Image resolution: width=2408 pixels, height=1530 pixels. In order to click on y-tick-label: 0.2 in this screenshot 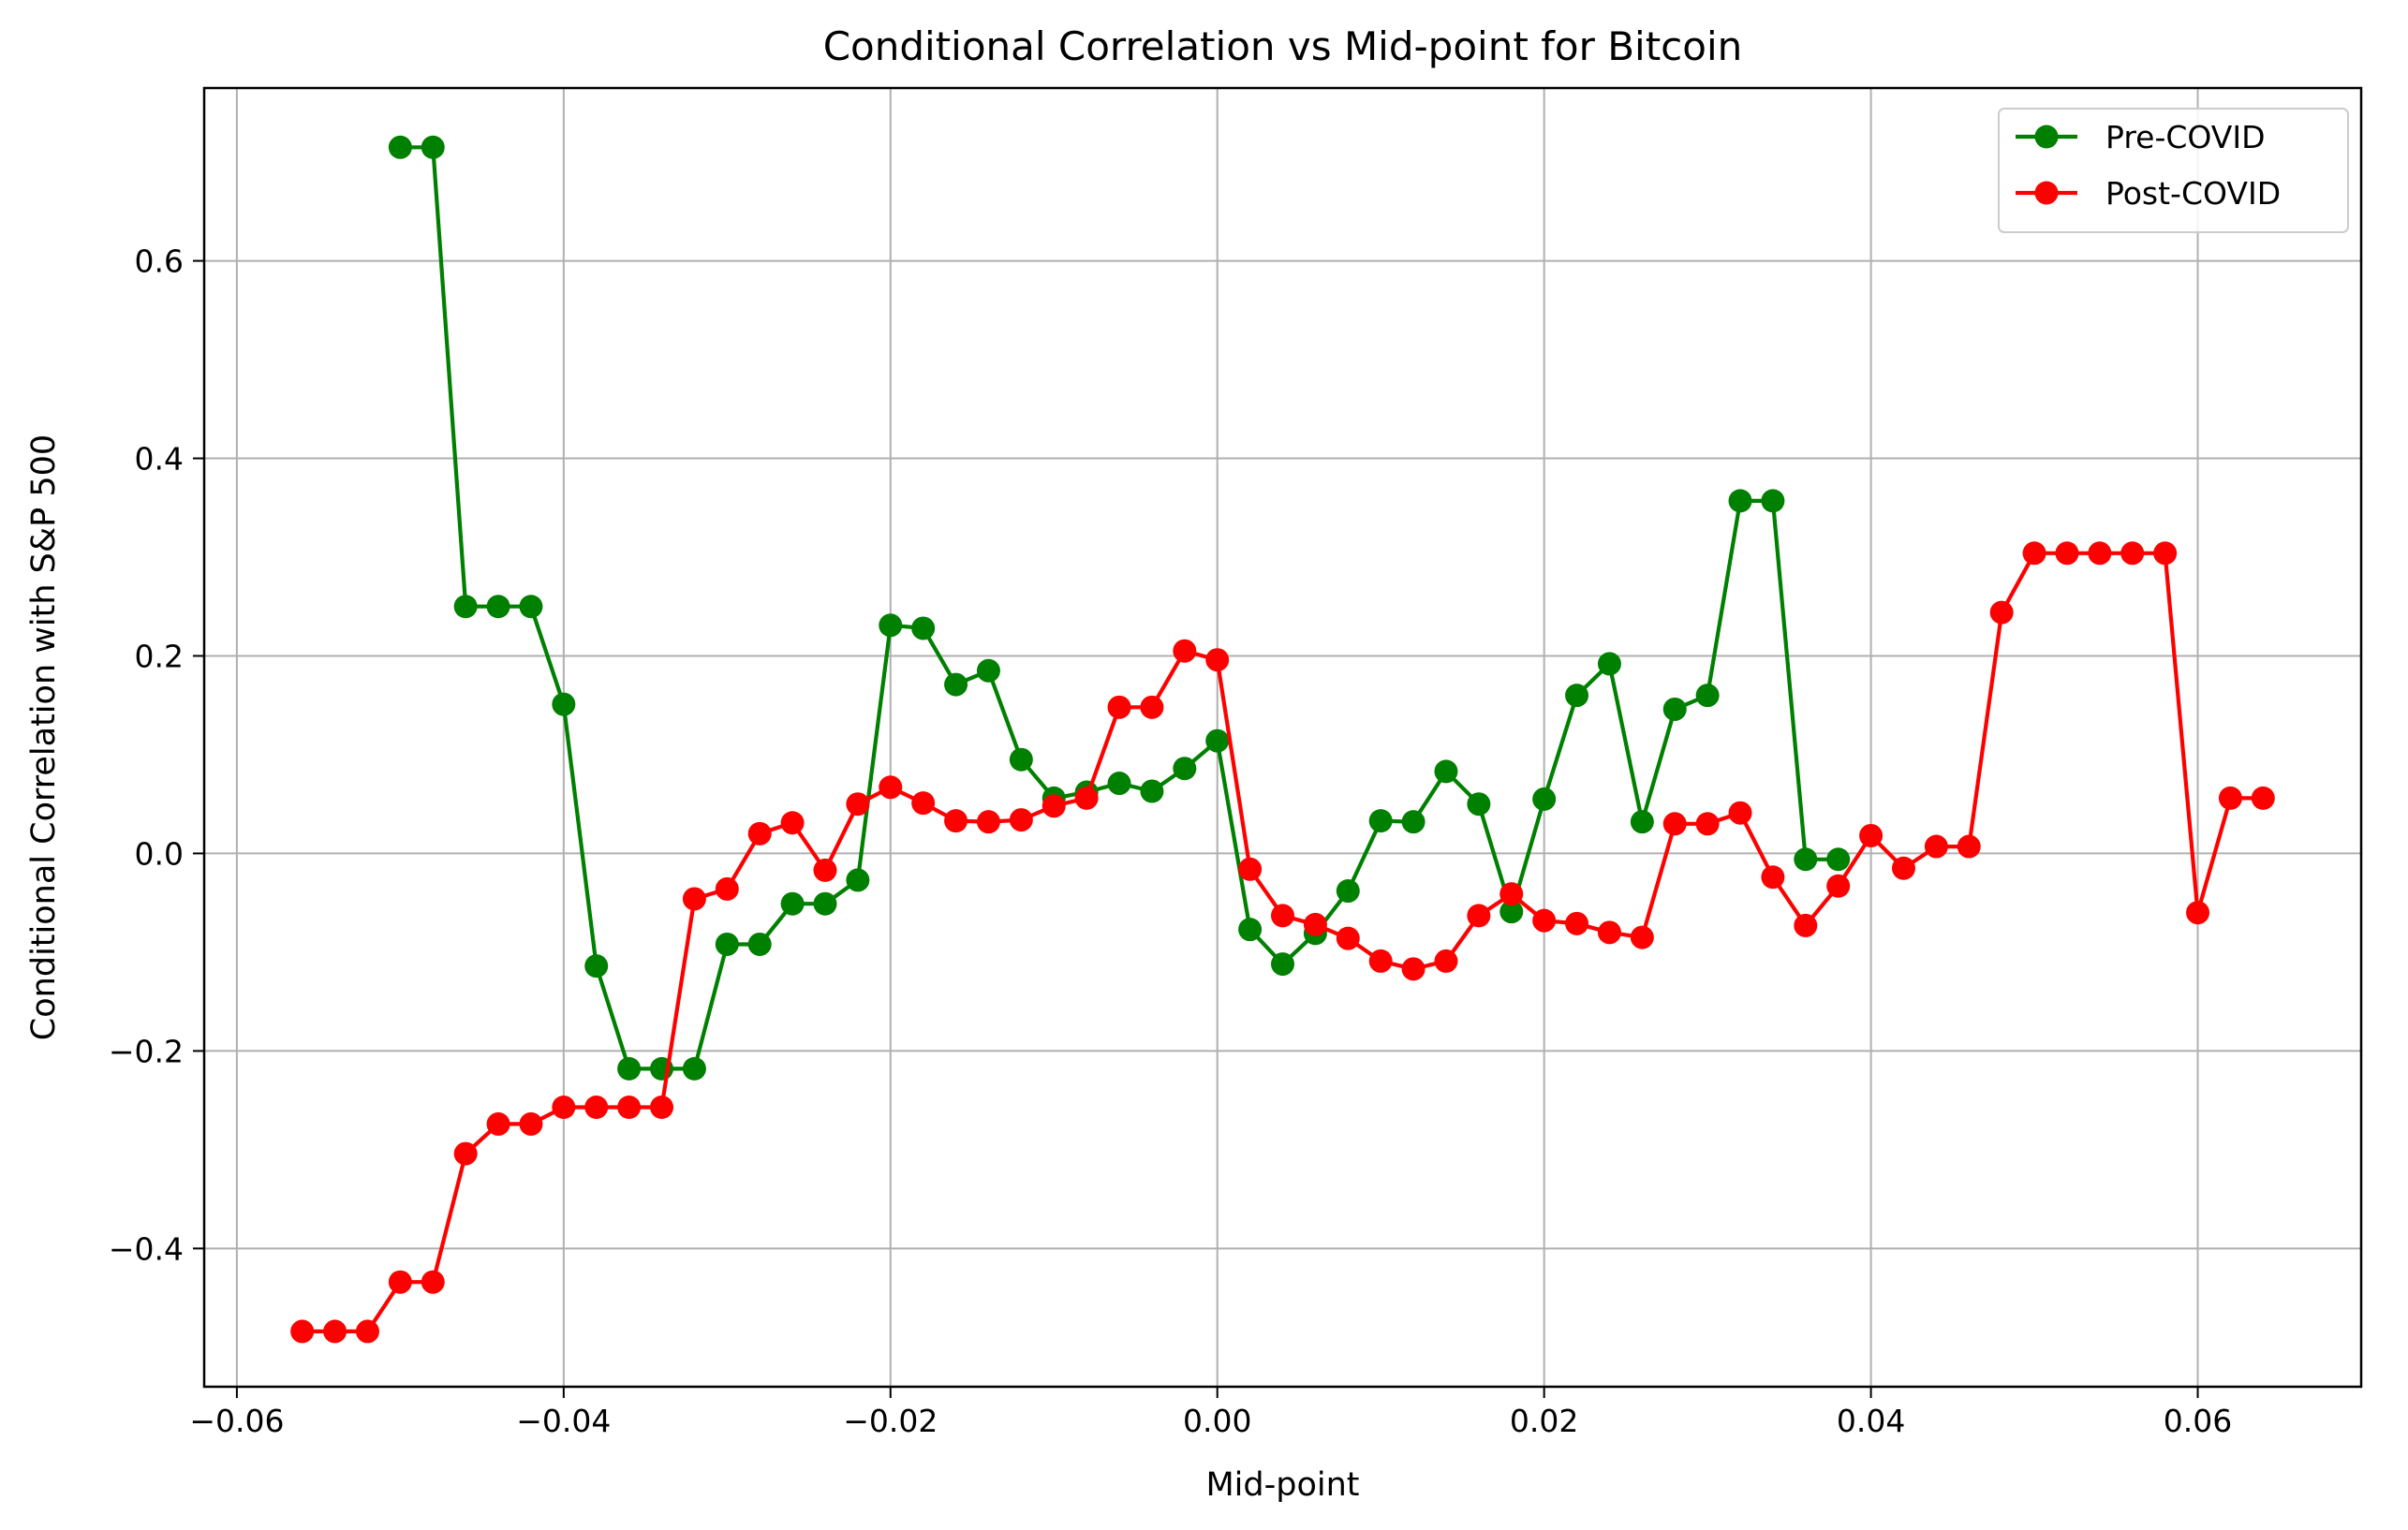, I will do `click(159, 656)`.